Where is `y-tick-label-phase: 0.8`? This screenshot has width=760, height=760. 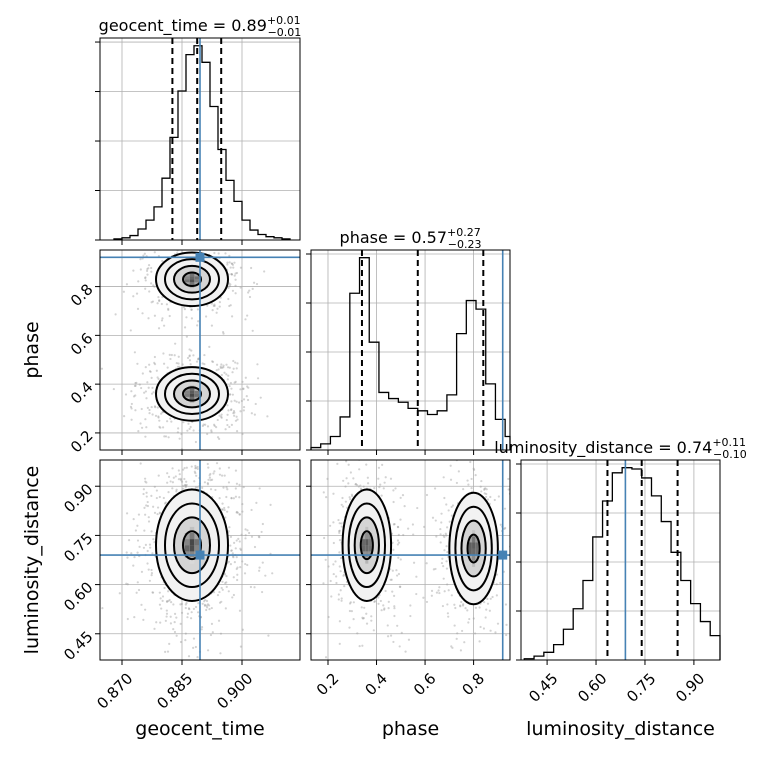
y-tick-label-phase: 0.8 is located at coordinates (82, 295).